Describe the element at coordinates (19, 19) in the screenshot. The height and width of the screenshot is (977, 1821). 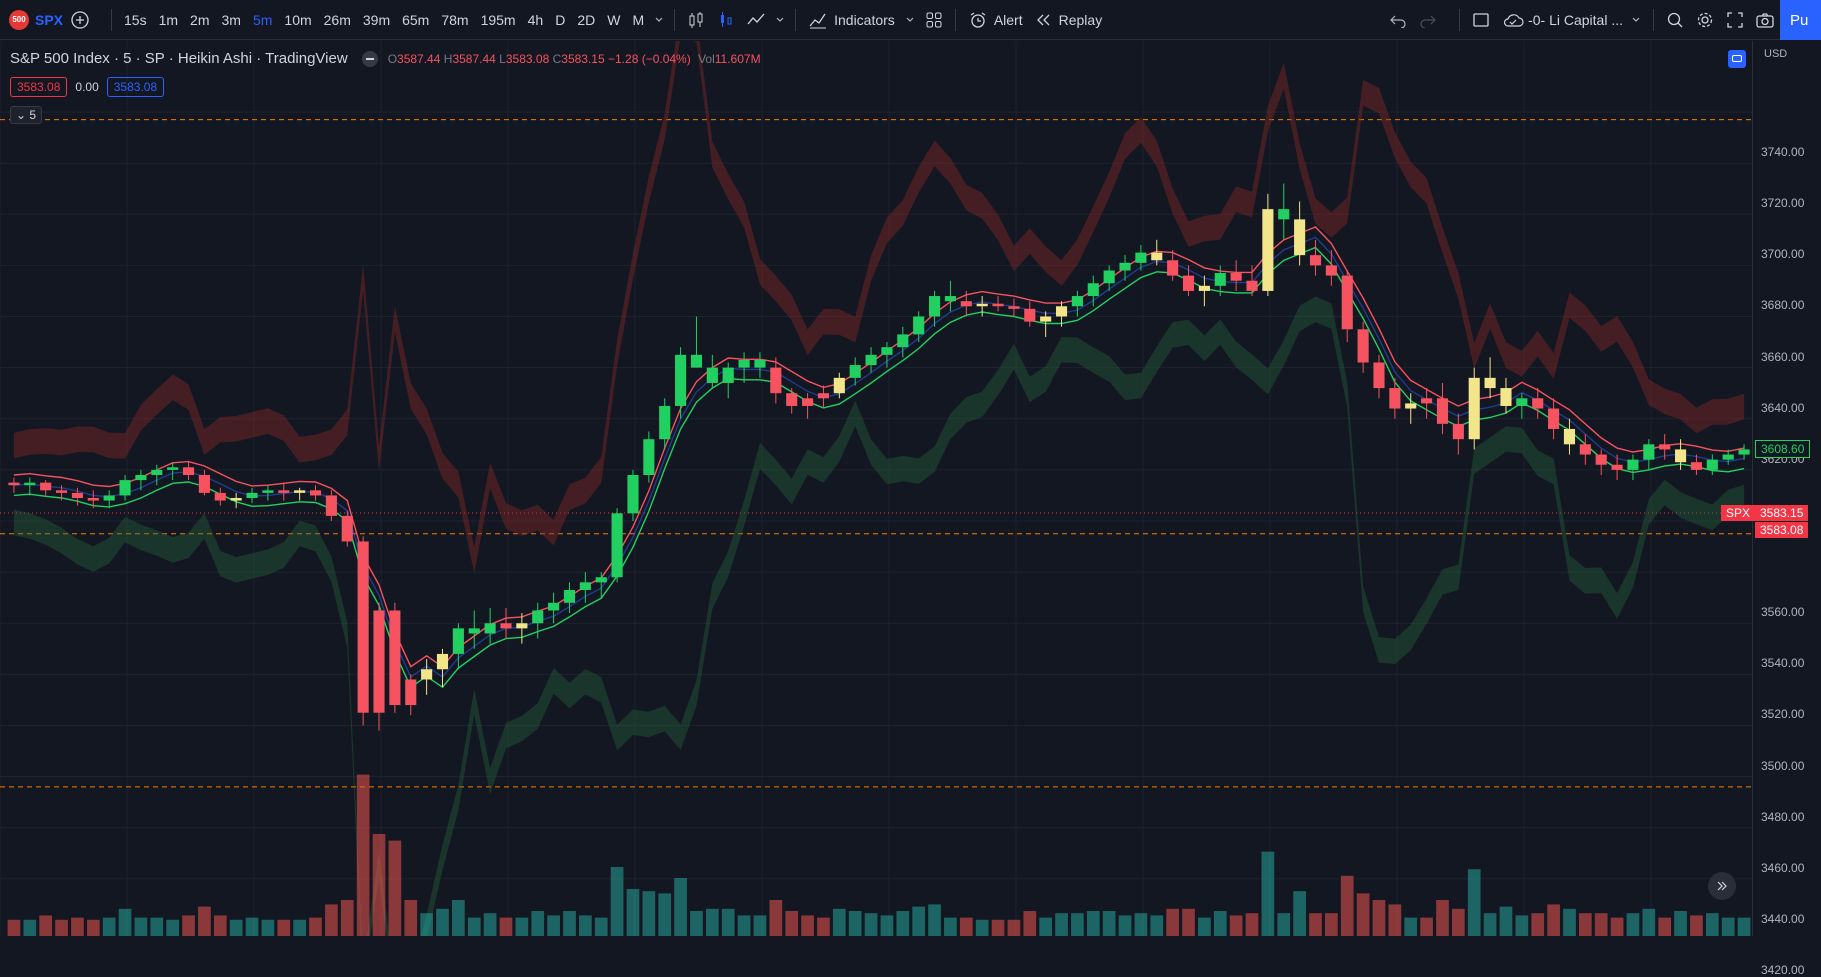
I see `symbol-logo: 500` at that location.